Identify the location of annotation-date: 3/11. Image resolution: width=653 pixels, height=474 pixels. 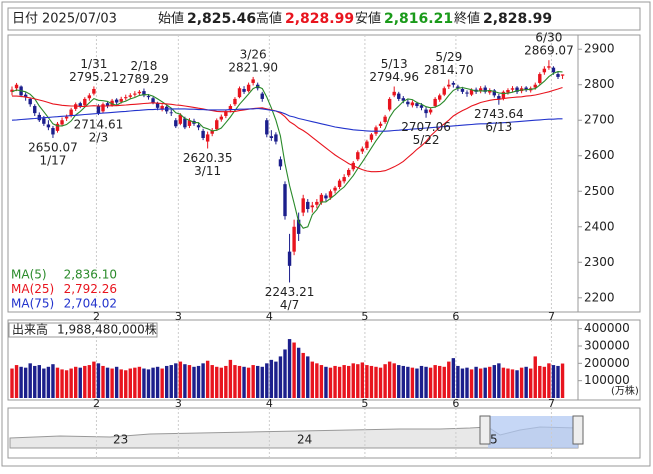
(207, 171).